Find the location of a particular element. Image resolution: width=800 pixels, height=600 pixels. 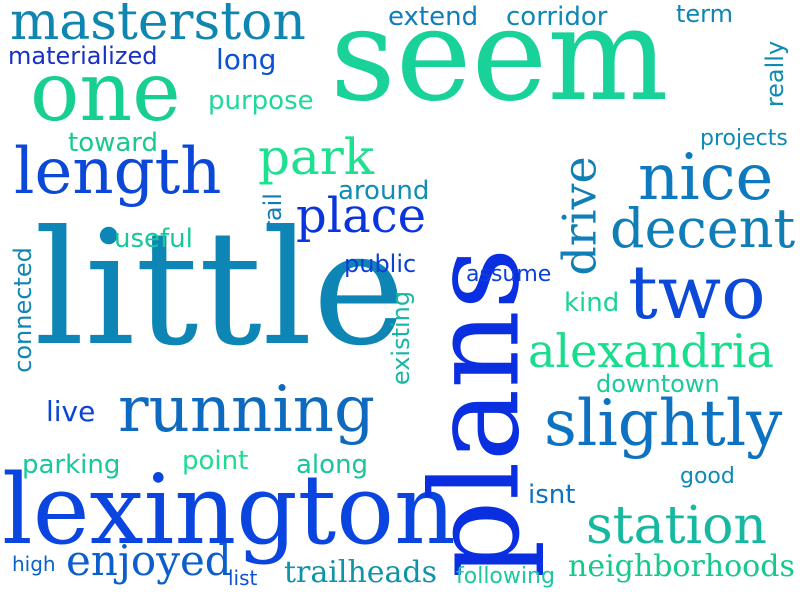

word-little: little is located at coordinates (220, 289).